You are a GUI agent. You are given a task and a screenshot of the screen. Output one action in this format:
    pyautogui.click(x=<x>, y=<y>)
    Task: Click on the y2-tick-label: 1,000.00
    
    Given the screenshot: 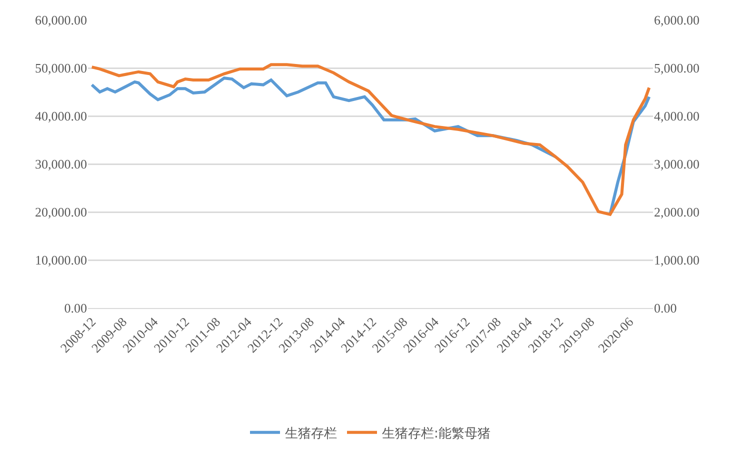 What is the action you would take?
    pyautogui.click(x=677, y=260)
    